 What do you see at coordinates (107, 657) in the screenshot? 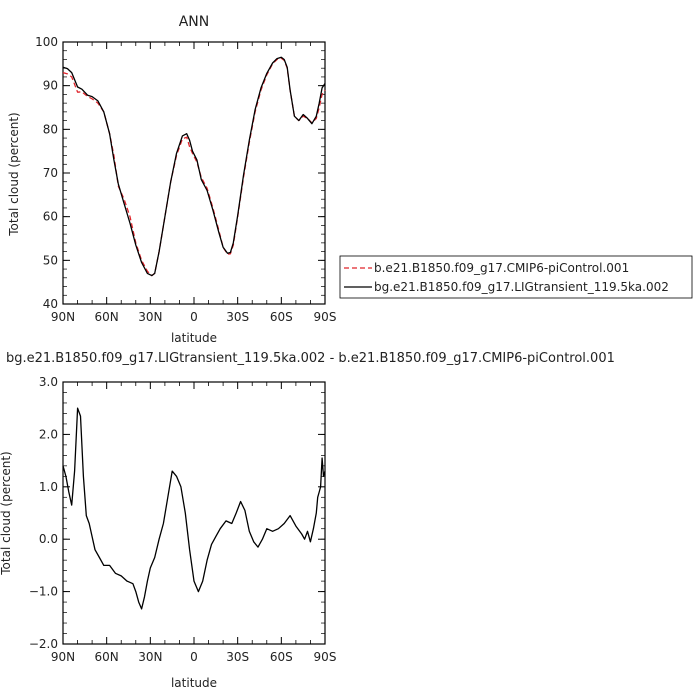
I see `bottom-chart-xtick-label: 60N` at bounding box center [107, 657].